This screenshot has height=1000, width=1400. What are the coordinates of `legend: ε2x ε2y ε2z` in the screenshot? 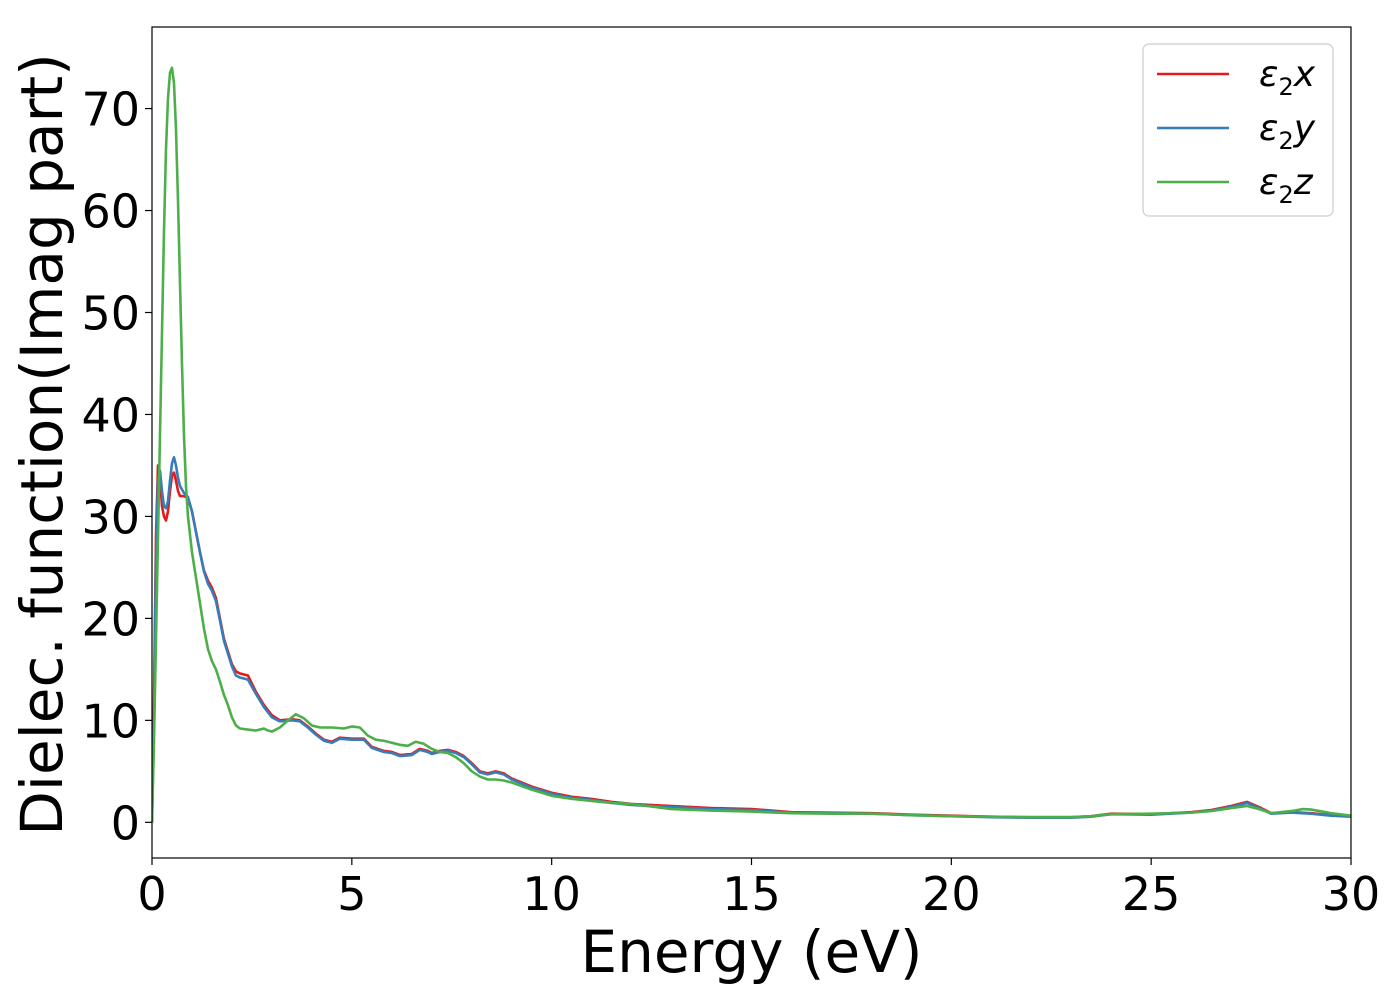 It's located at (1238, 130).